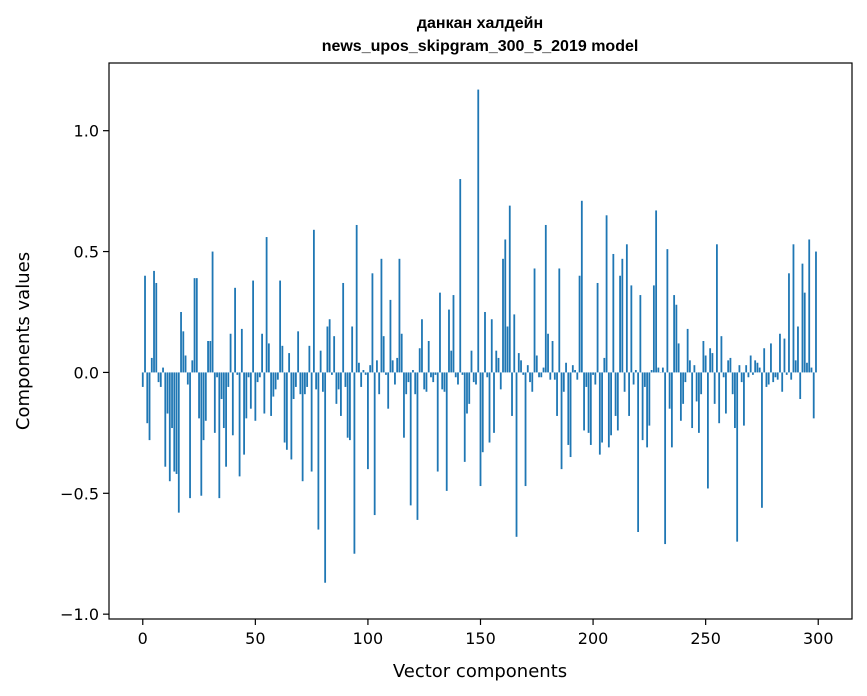  Describe the element at coordinates (486, 633) in the screenshot. I see `x-axis-ticks: 0 50 100 150 200 250 300` at that location.